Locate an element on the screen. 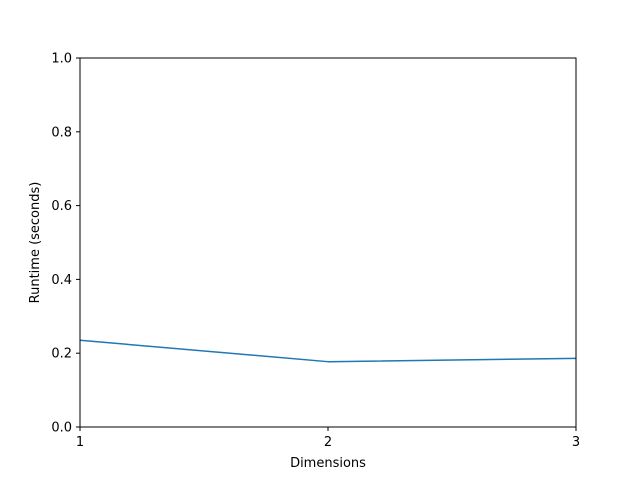  x-axis-label: Dimensions is located at coordinates (328, 463).